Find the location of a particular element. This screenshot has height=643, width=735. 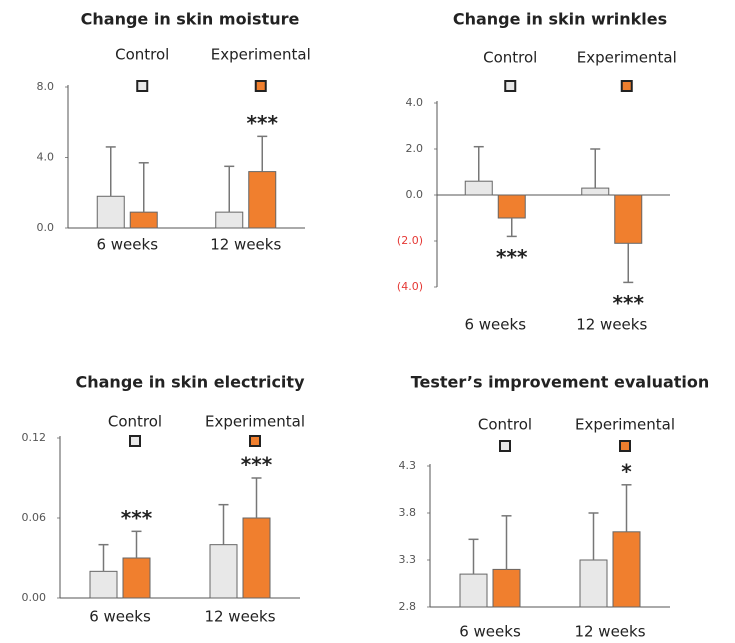

y-tick-label: (2.0) is located at coordinates (410, 240).